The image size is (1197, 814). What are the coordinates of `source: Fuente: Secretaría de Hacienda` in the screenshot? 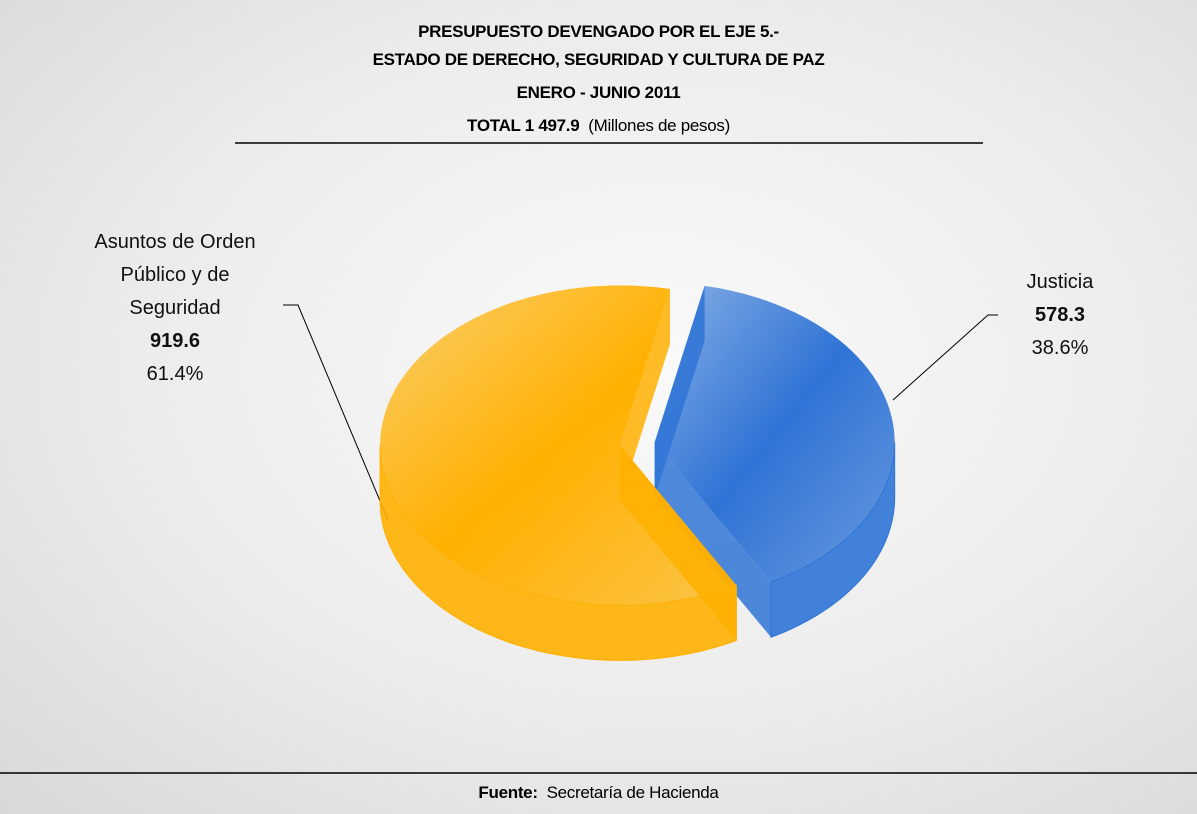 It's located at (598, 793).